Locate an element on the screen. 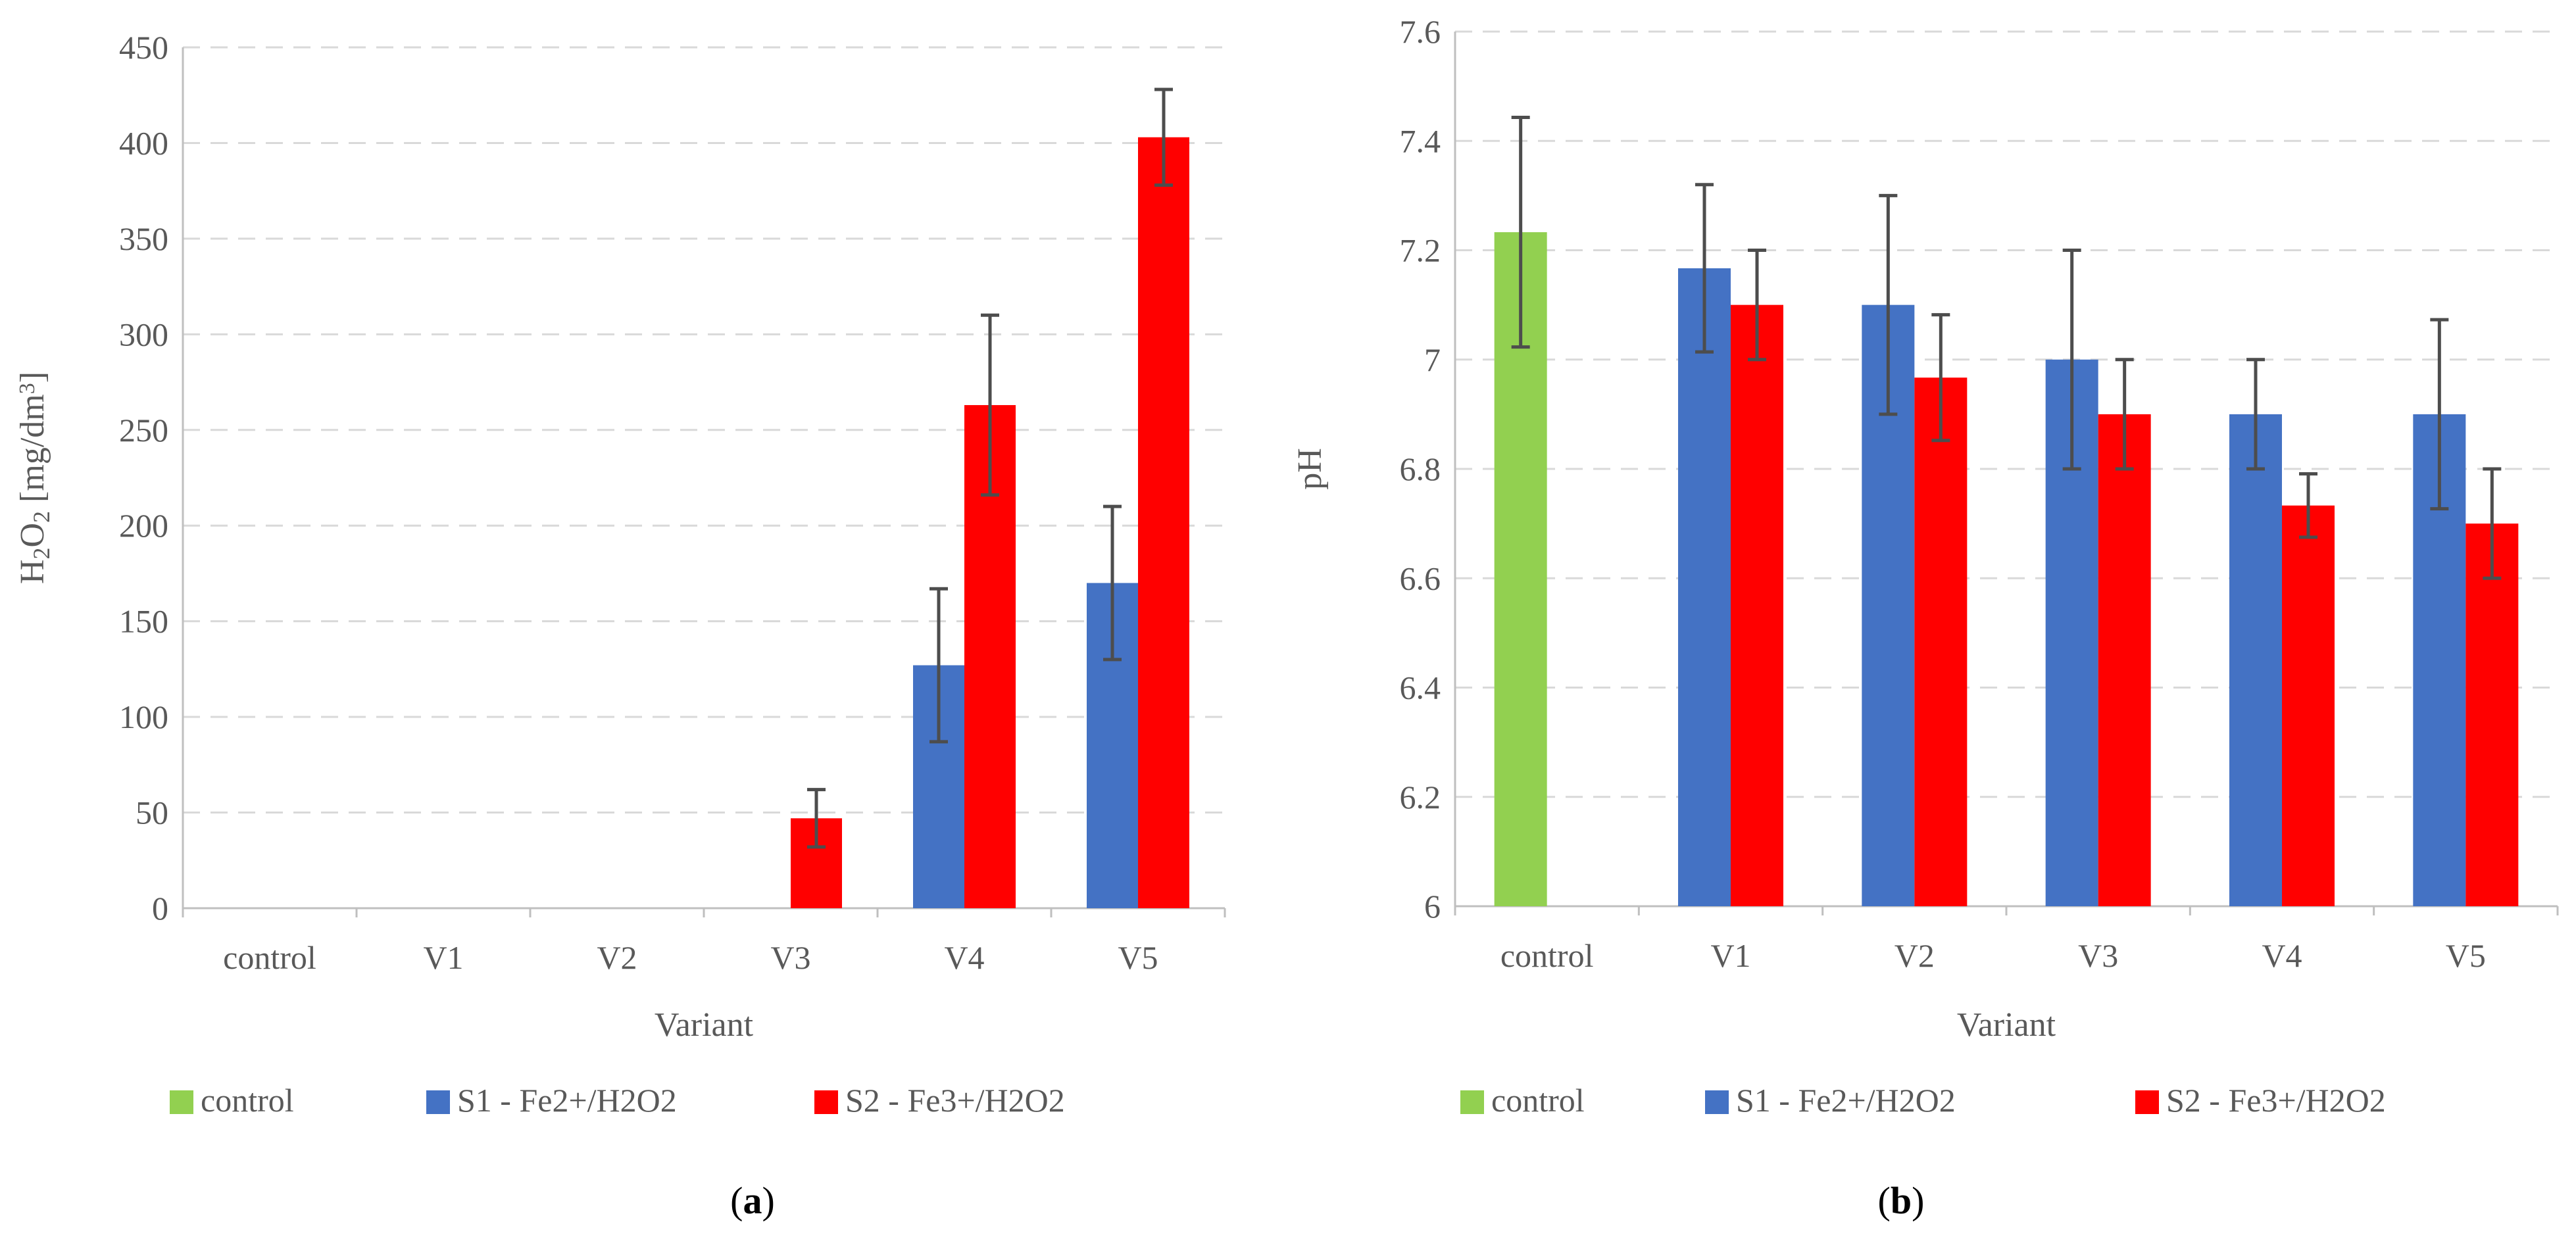 The height and width of the screenshot is (1239, 2576). y-tick-label: 400 is located at coordinates (143, 142).